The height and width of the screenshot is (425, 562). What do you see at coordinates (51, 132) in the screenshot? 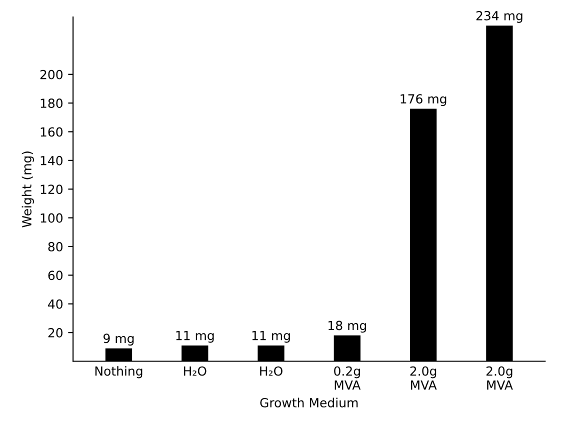
I see `y-tick-label: 160` at bounding box center [51, 132].